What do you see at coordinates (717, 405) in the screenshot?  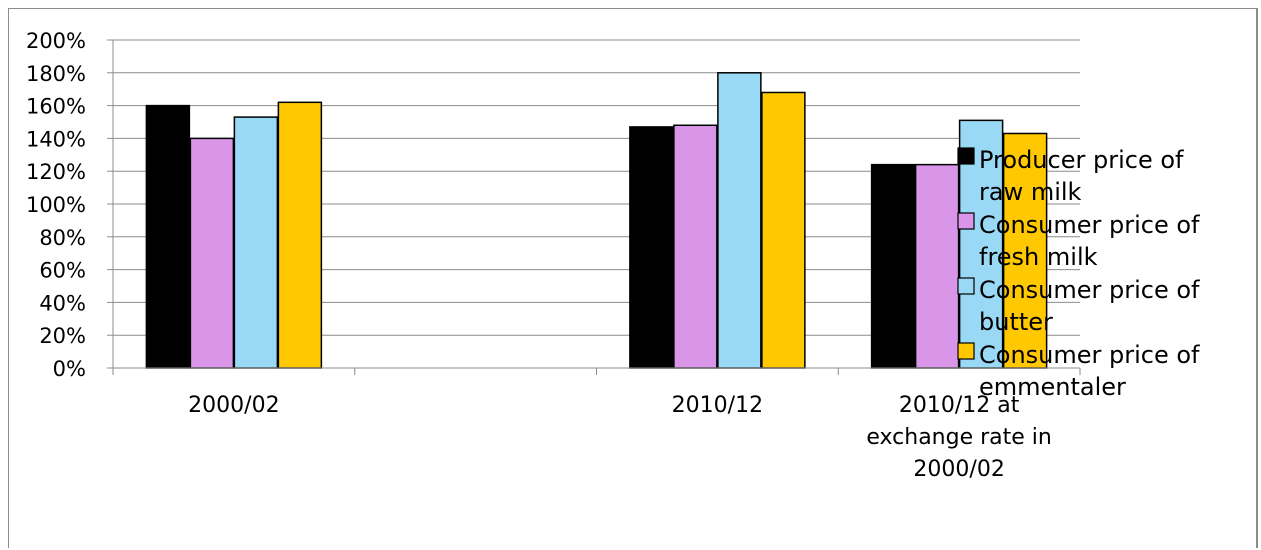 I see `x-tick-label: 2010/12` at bounding box center [717, 405].